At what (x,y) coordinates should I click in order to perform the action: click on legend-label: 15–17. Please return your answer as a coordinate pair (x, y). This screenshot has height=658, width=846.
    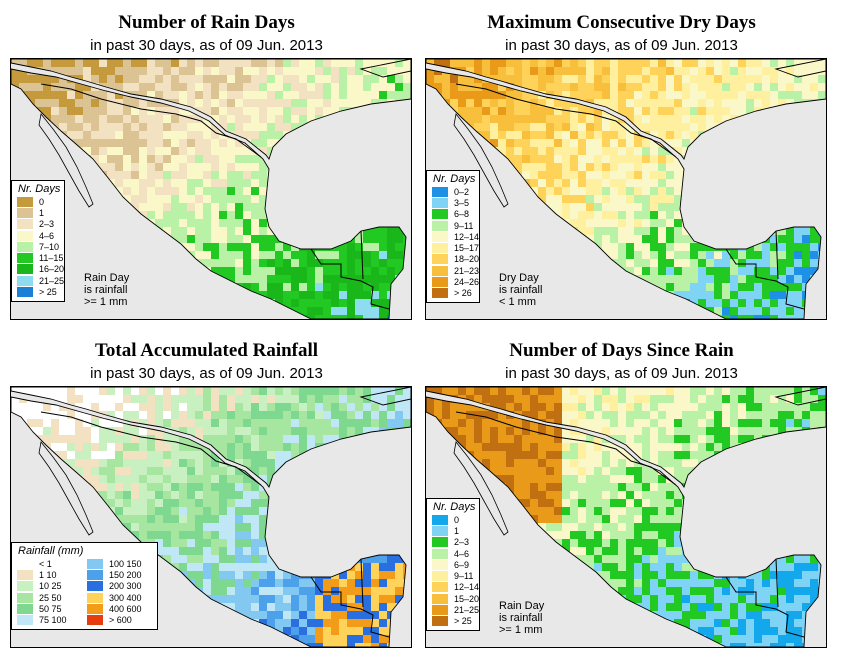
    Looking at the image, I should click on (467, 248).